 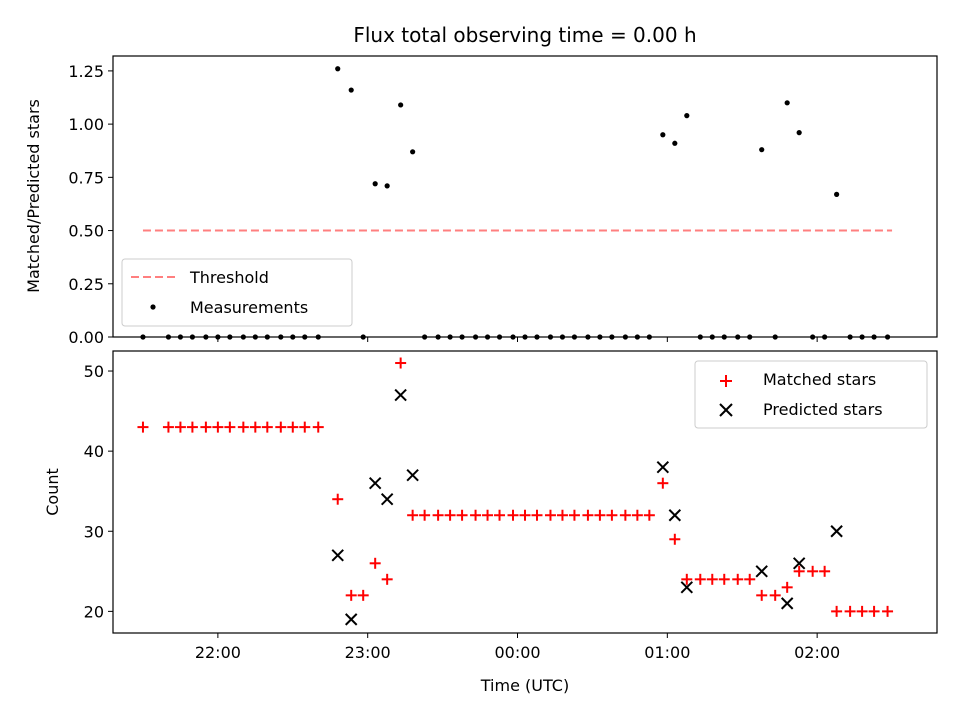 What do you see at coordinates (94, 531) in the screenshot?
I see `bottom-y-tick-label: 30` at bounding box center [94, 531].